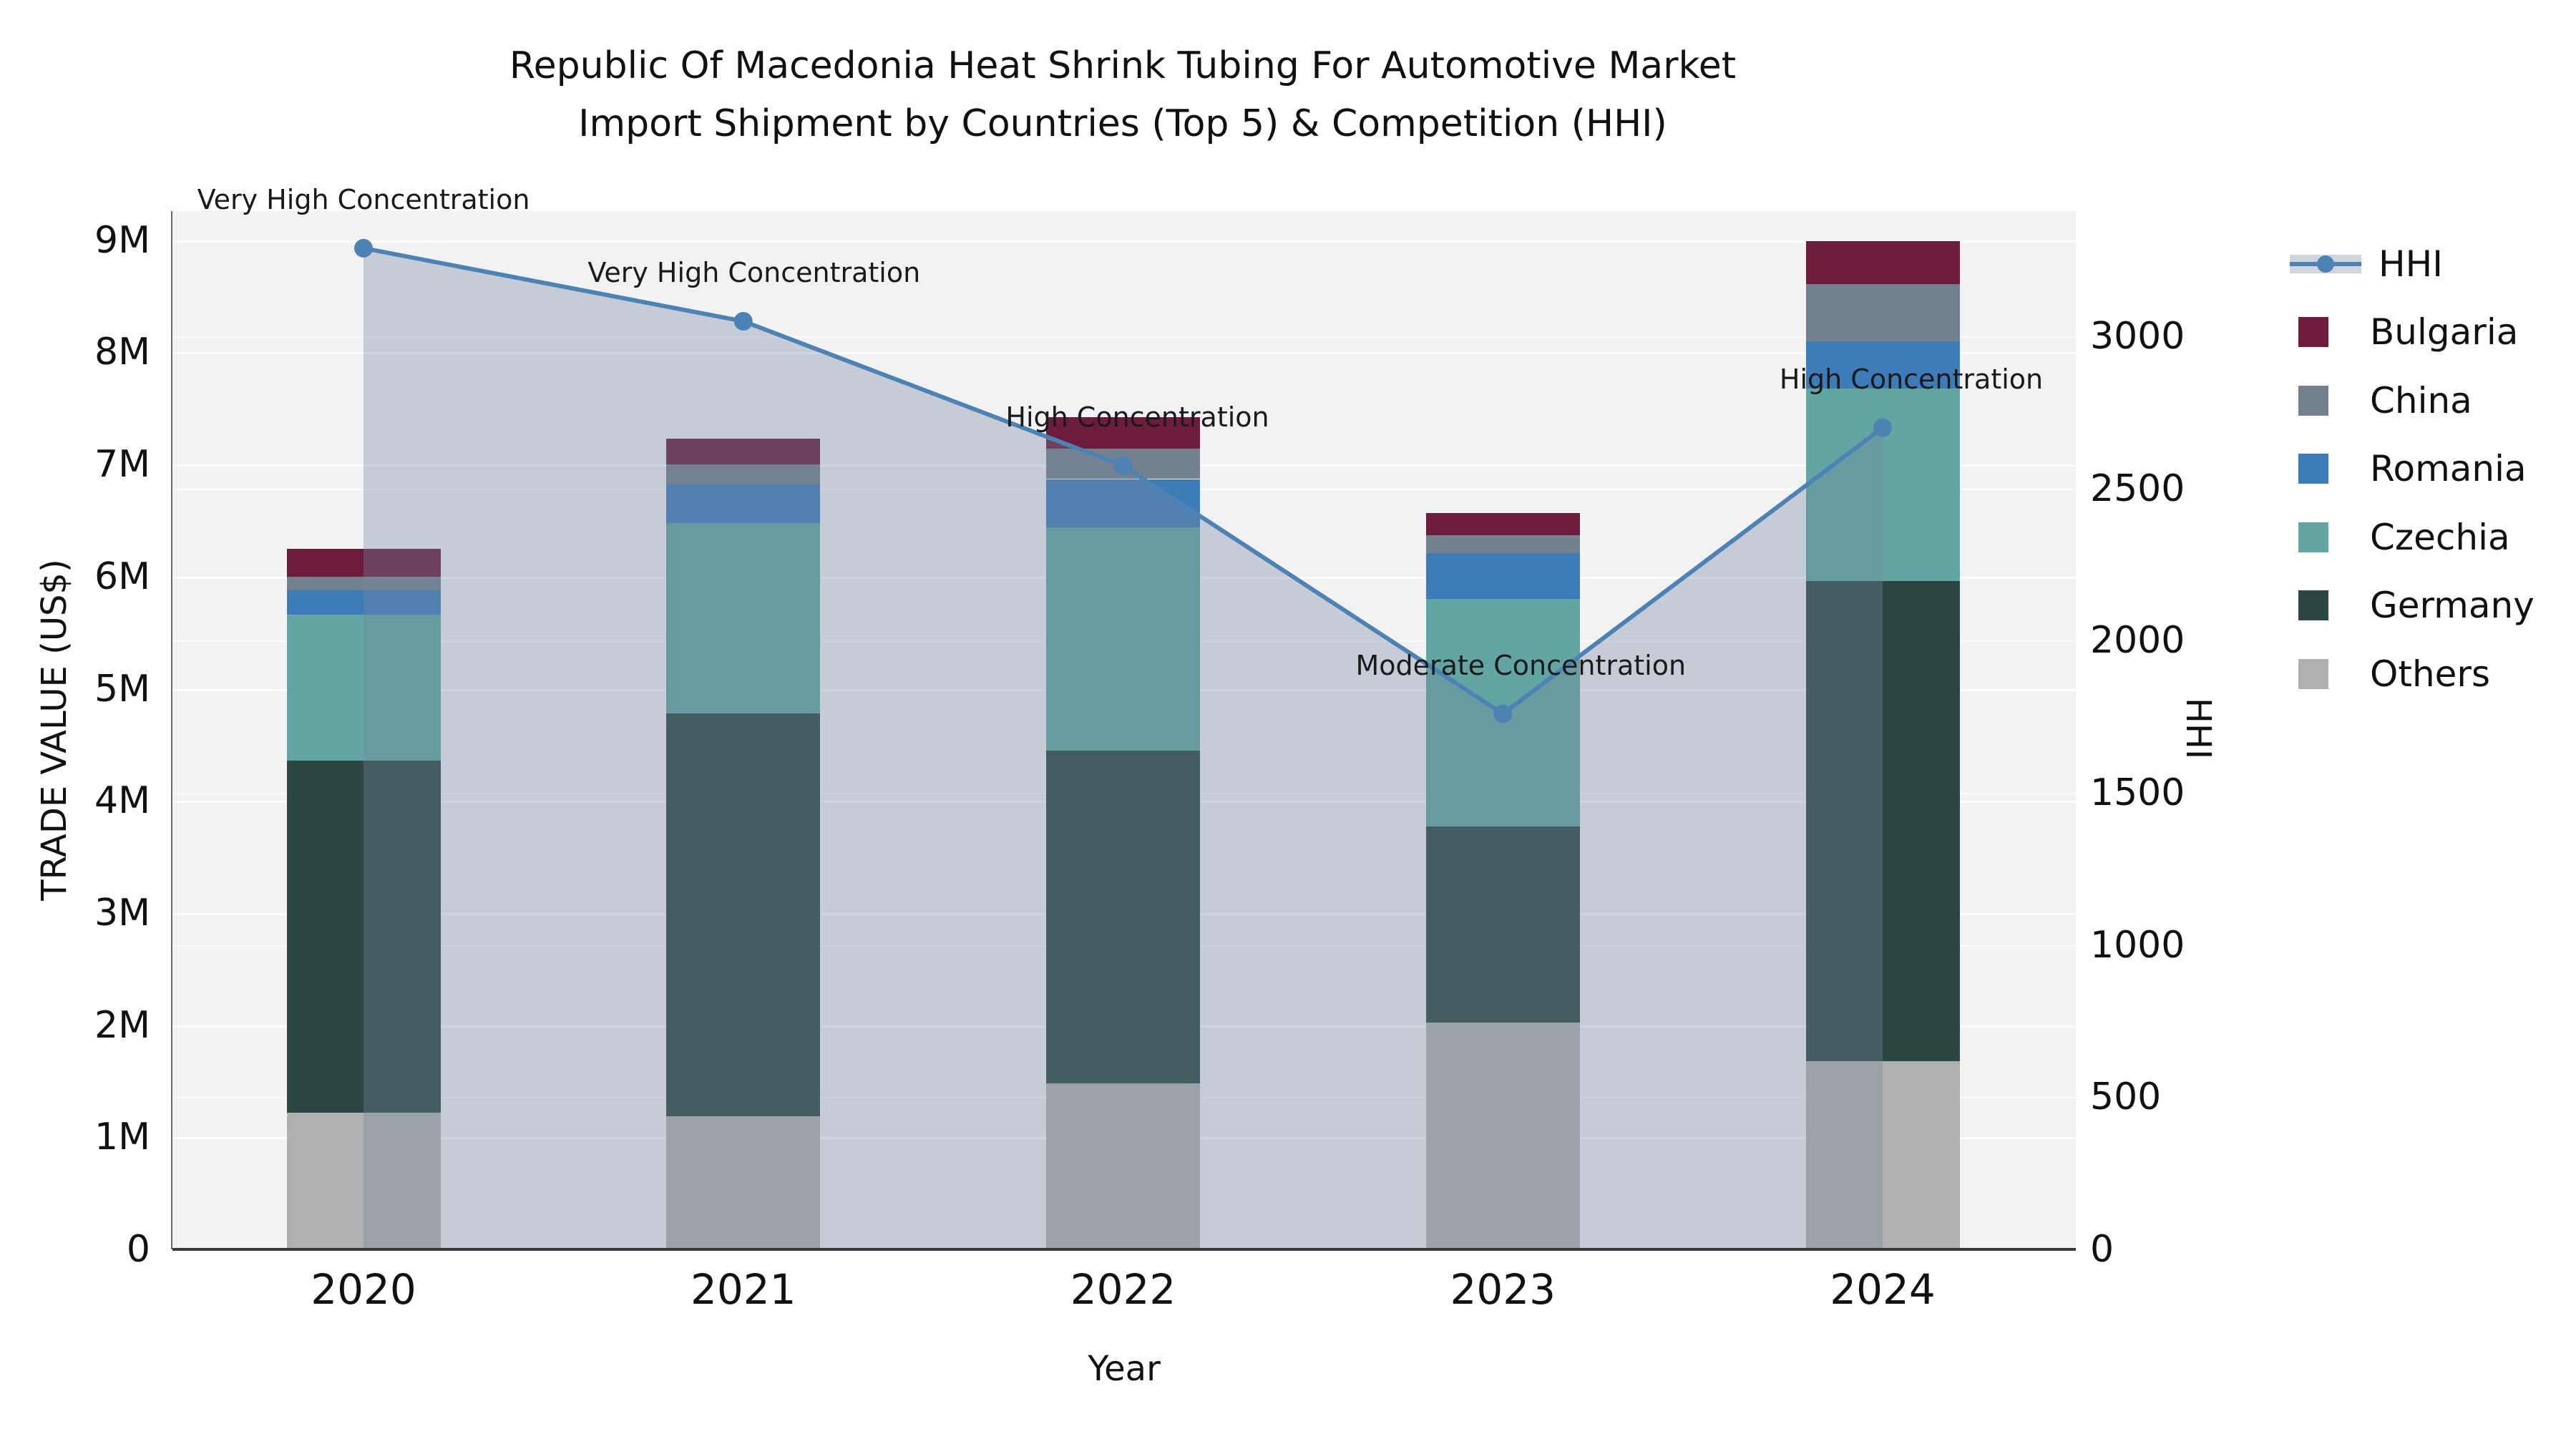 This screenshot has width=2576, height=1449. I want to click on legend-swatch-others, so click(2313, 673).